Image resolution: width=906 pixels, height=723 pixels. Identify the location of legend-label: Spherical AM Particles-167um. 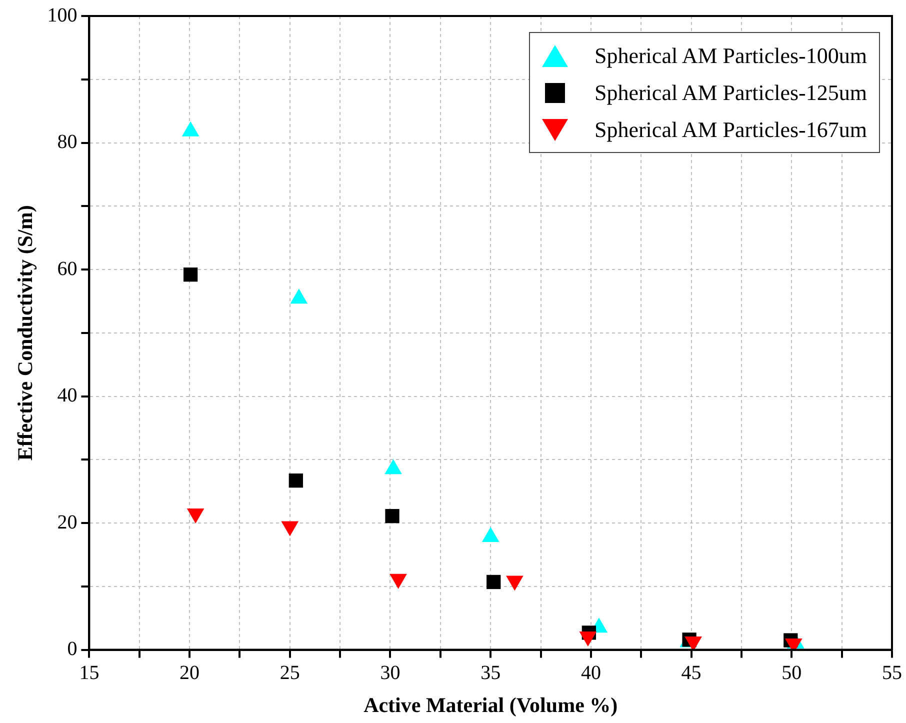
(730, 129).